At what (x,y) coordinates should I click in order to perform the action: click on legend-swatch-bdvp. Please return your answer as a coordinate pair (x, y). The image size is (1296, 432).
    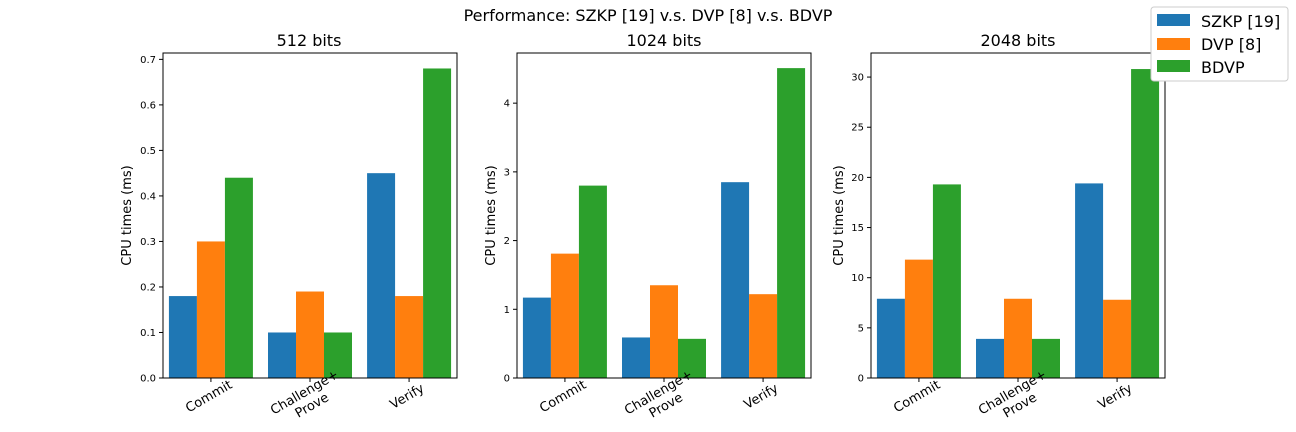
    Looking at the image, I should click on (1173, 66).